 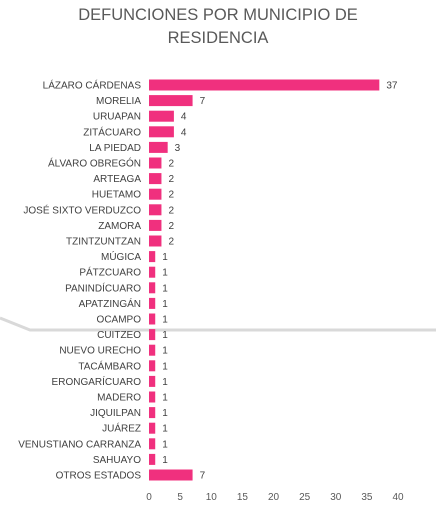 I want to click on bar-la-piedad, so click(x=158, y=147).